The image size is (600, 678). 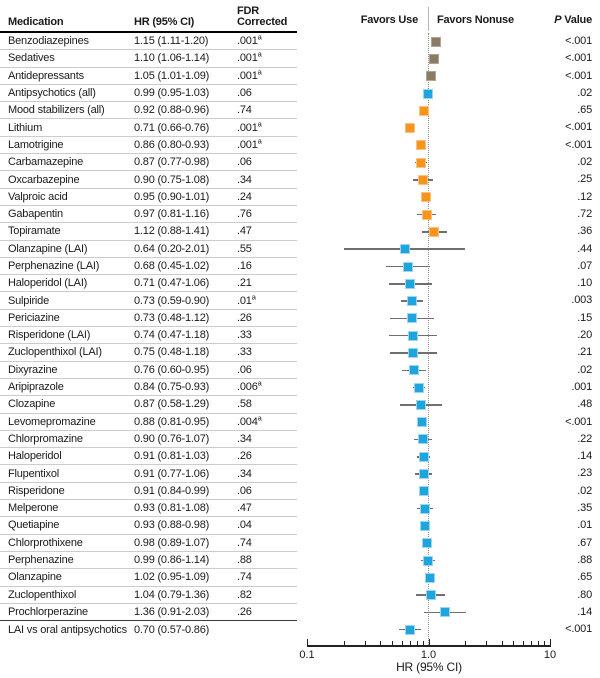 I want to click on table-row-left: Flupentixol 0.91 (0.77-1.06) .34, so click(x=148, y=474).